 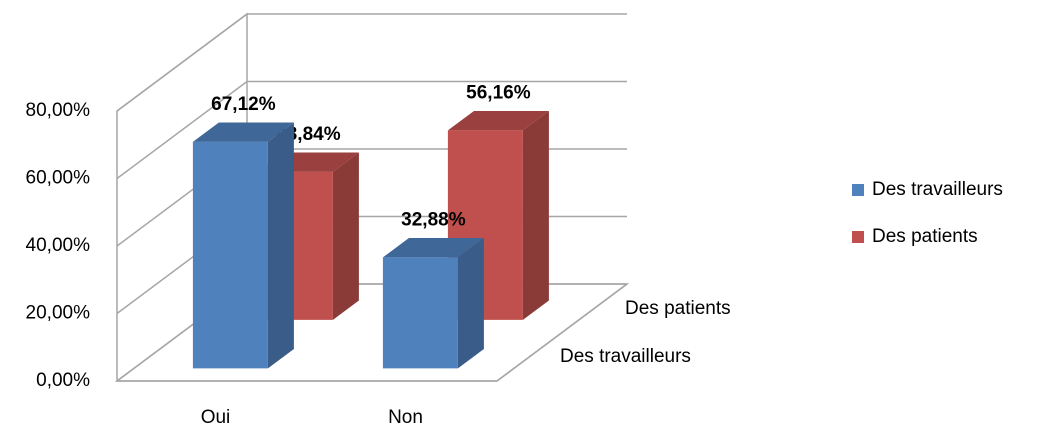 What do you see at coordinates (63, 380) in the screenshot?
I see `y-tick-label: 0,00%` at bounding box center [63, 380].